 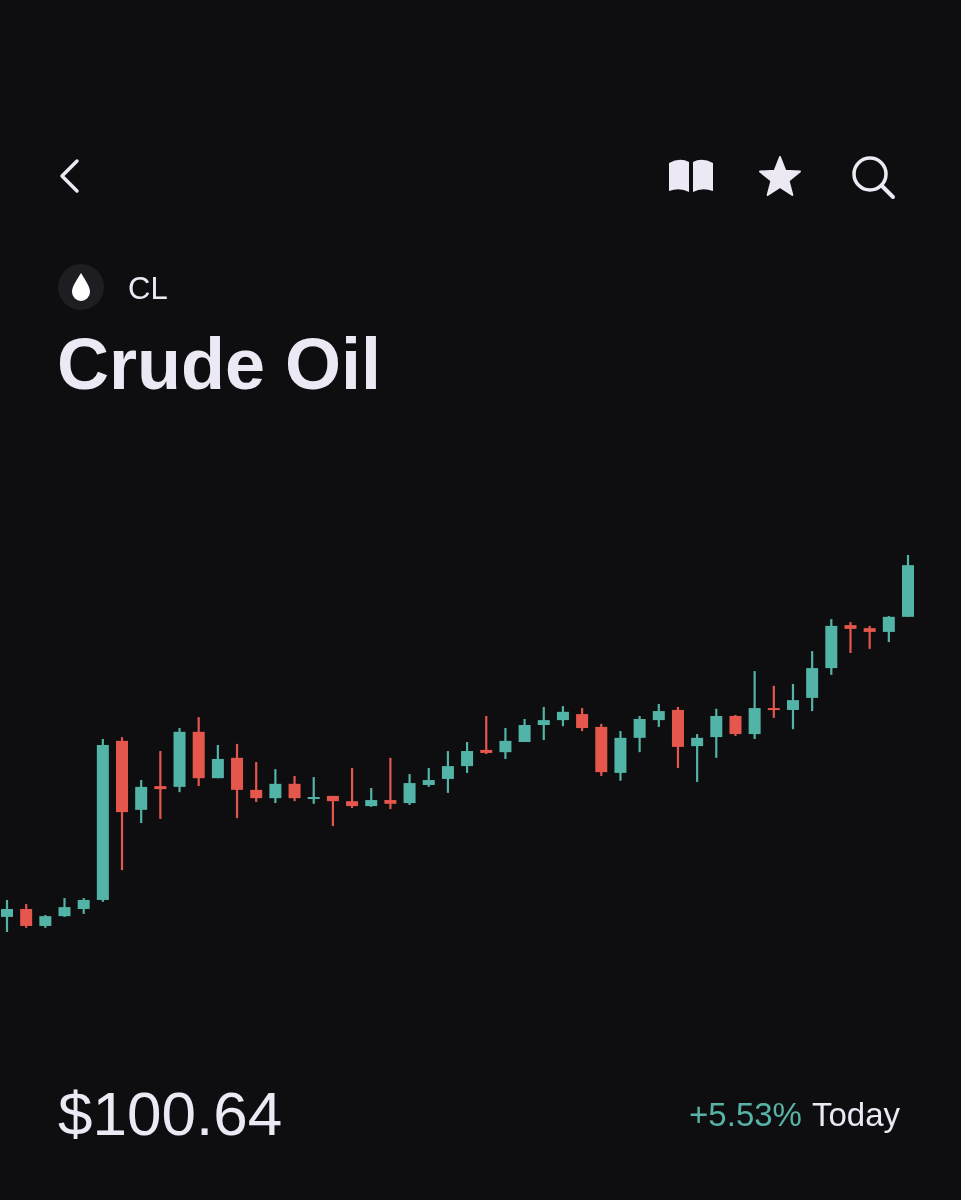 What do you see at coordinates (745, 1114) in the screenshot?
I see `text: +5.53%` at bounding box center [745, 1114].